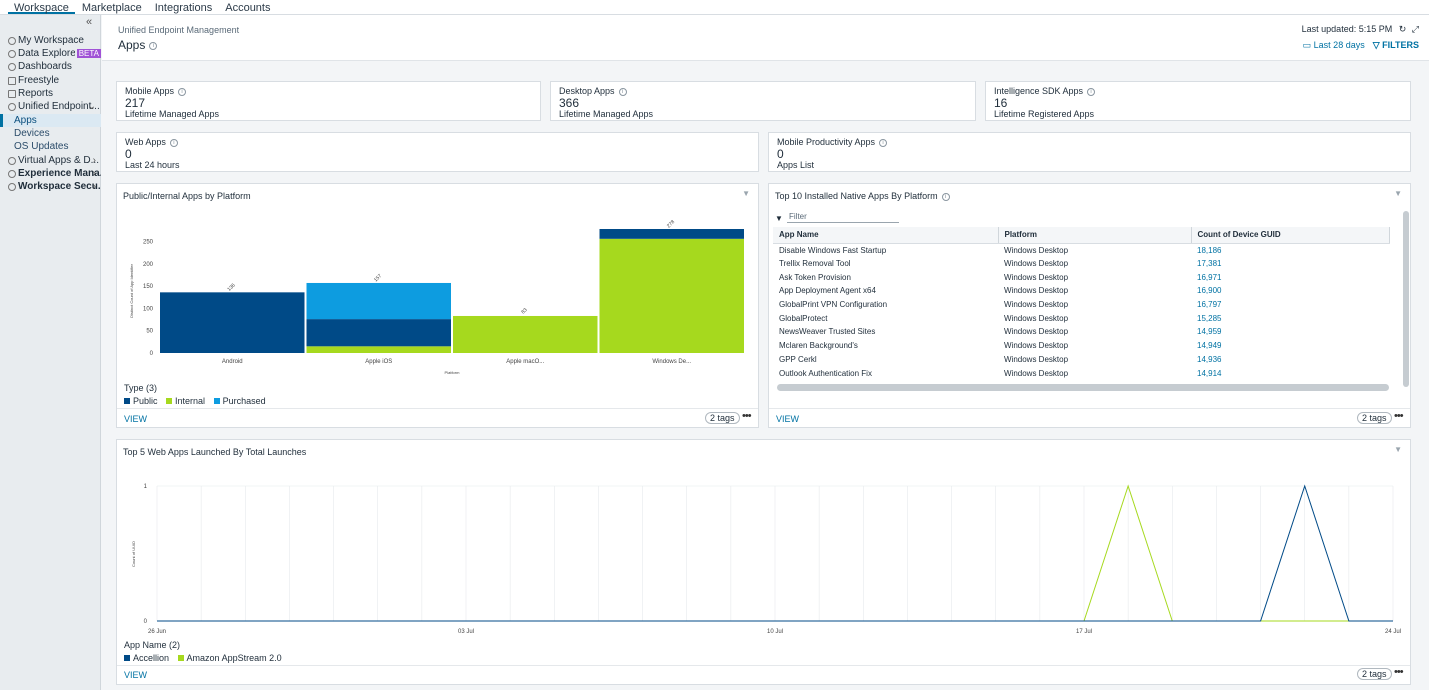  Describe the element at coordinates (183, 8) in the screenshot. I see `tab-integrations: Integrations` at that location.